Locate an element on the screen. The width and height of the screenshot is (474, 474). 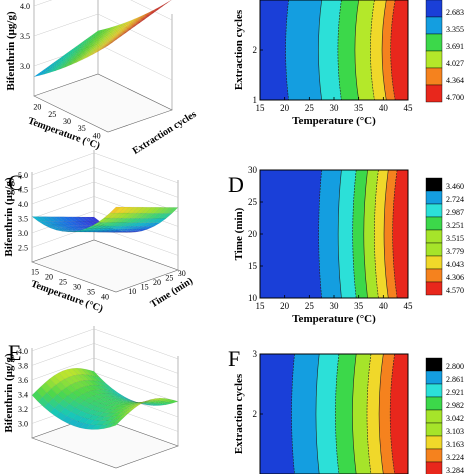
legend-label: 2.724 is located at coordinates (455, 199).